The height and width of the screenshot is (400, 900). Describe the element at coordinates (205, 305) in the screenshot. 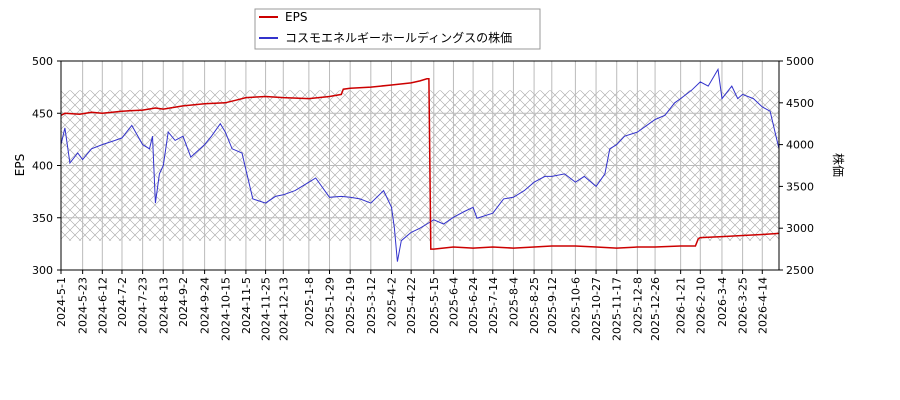

I see `x-tick-label: 2024-9-24` at that location.